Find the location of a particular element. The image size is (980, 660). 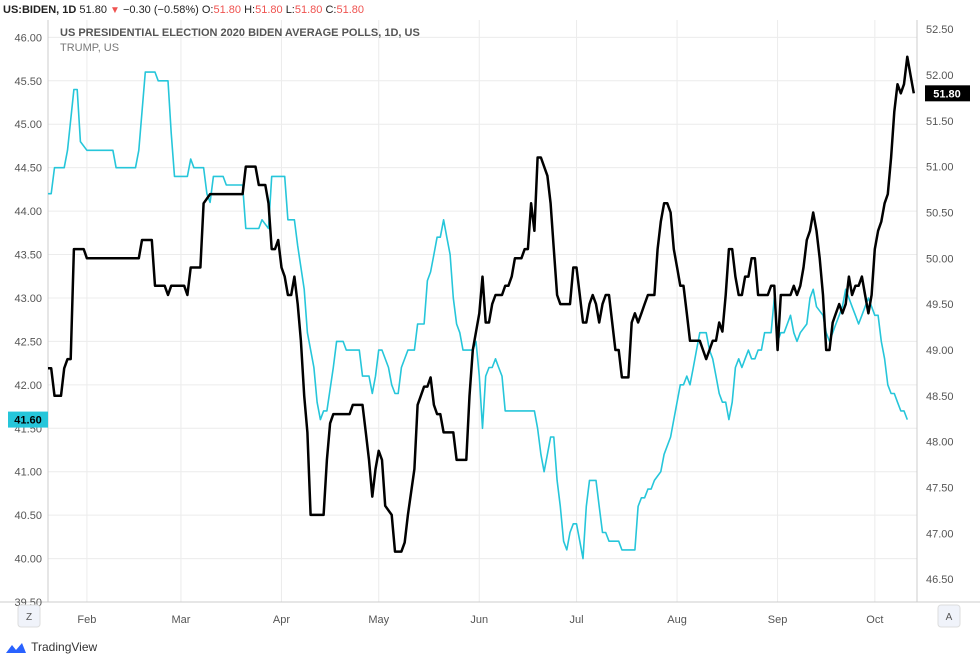

auto-scale-left-button: Z is located at coordinates (29, 616).